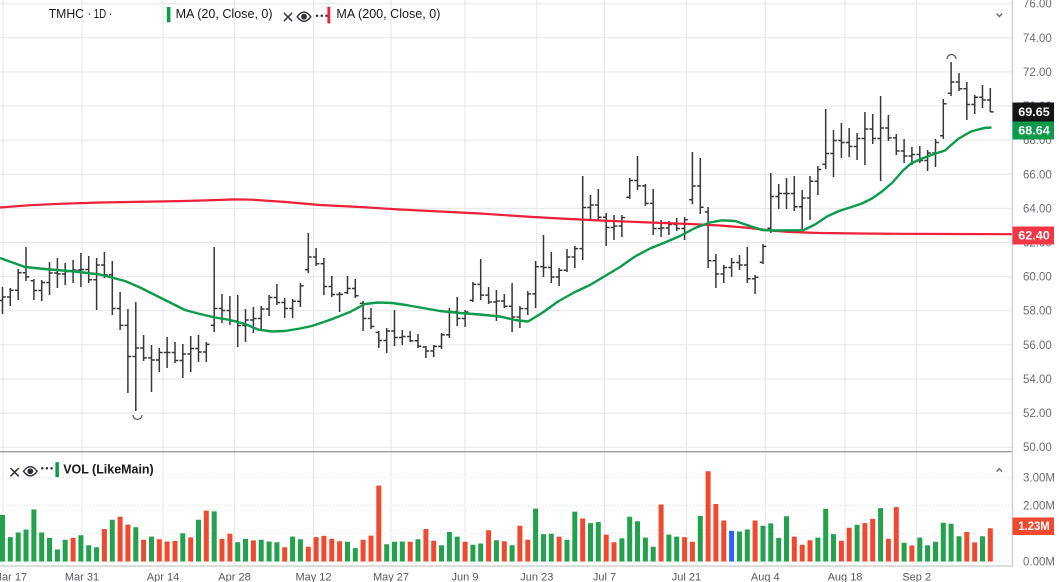  What do you see at coordinates (1034, 527) in the screenshot?
I see `svg-text: 1.23M` at bounding box center [1034, 527].